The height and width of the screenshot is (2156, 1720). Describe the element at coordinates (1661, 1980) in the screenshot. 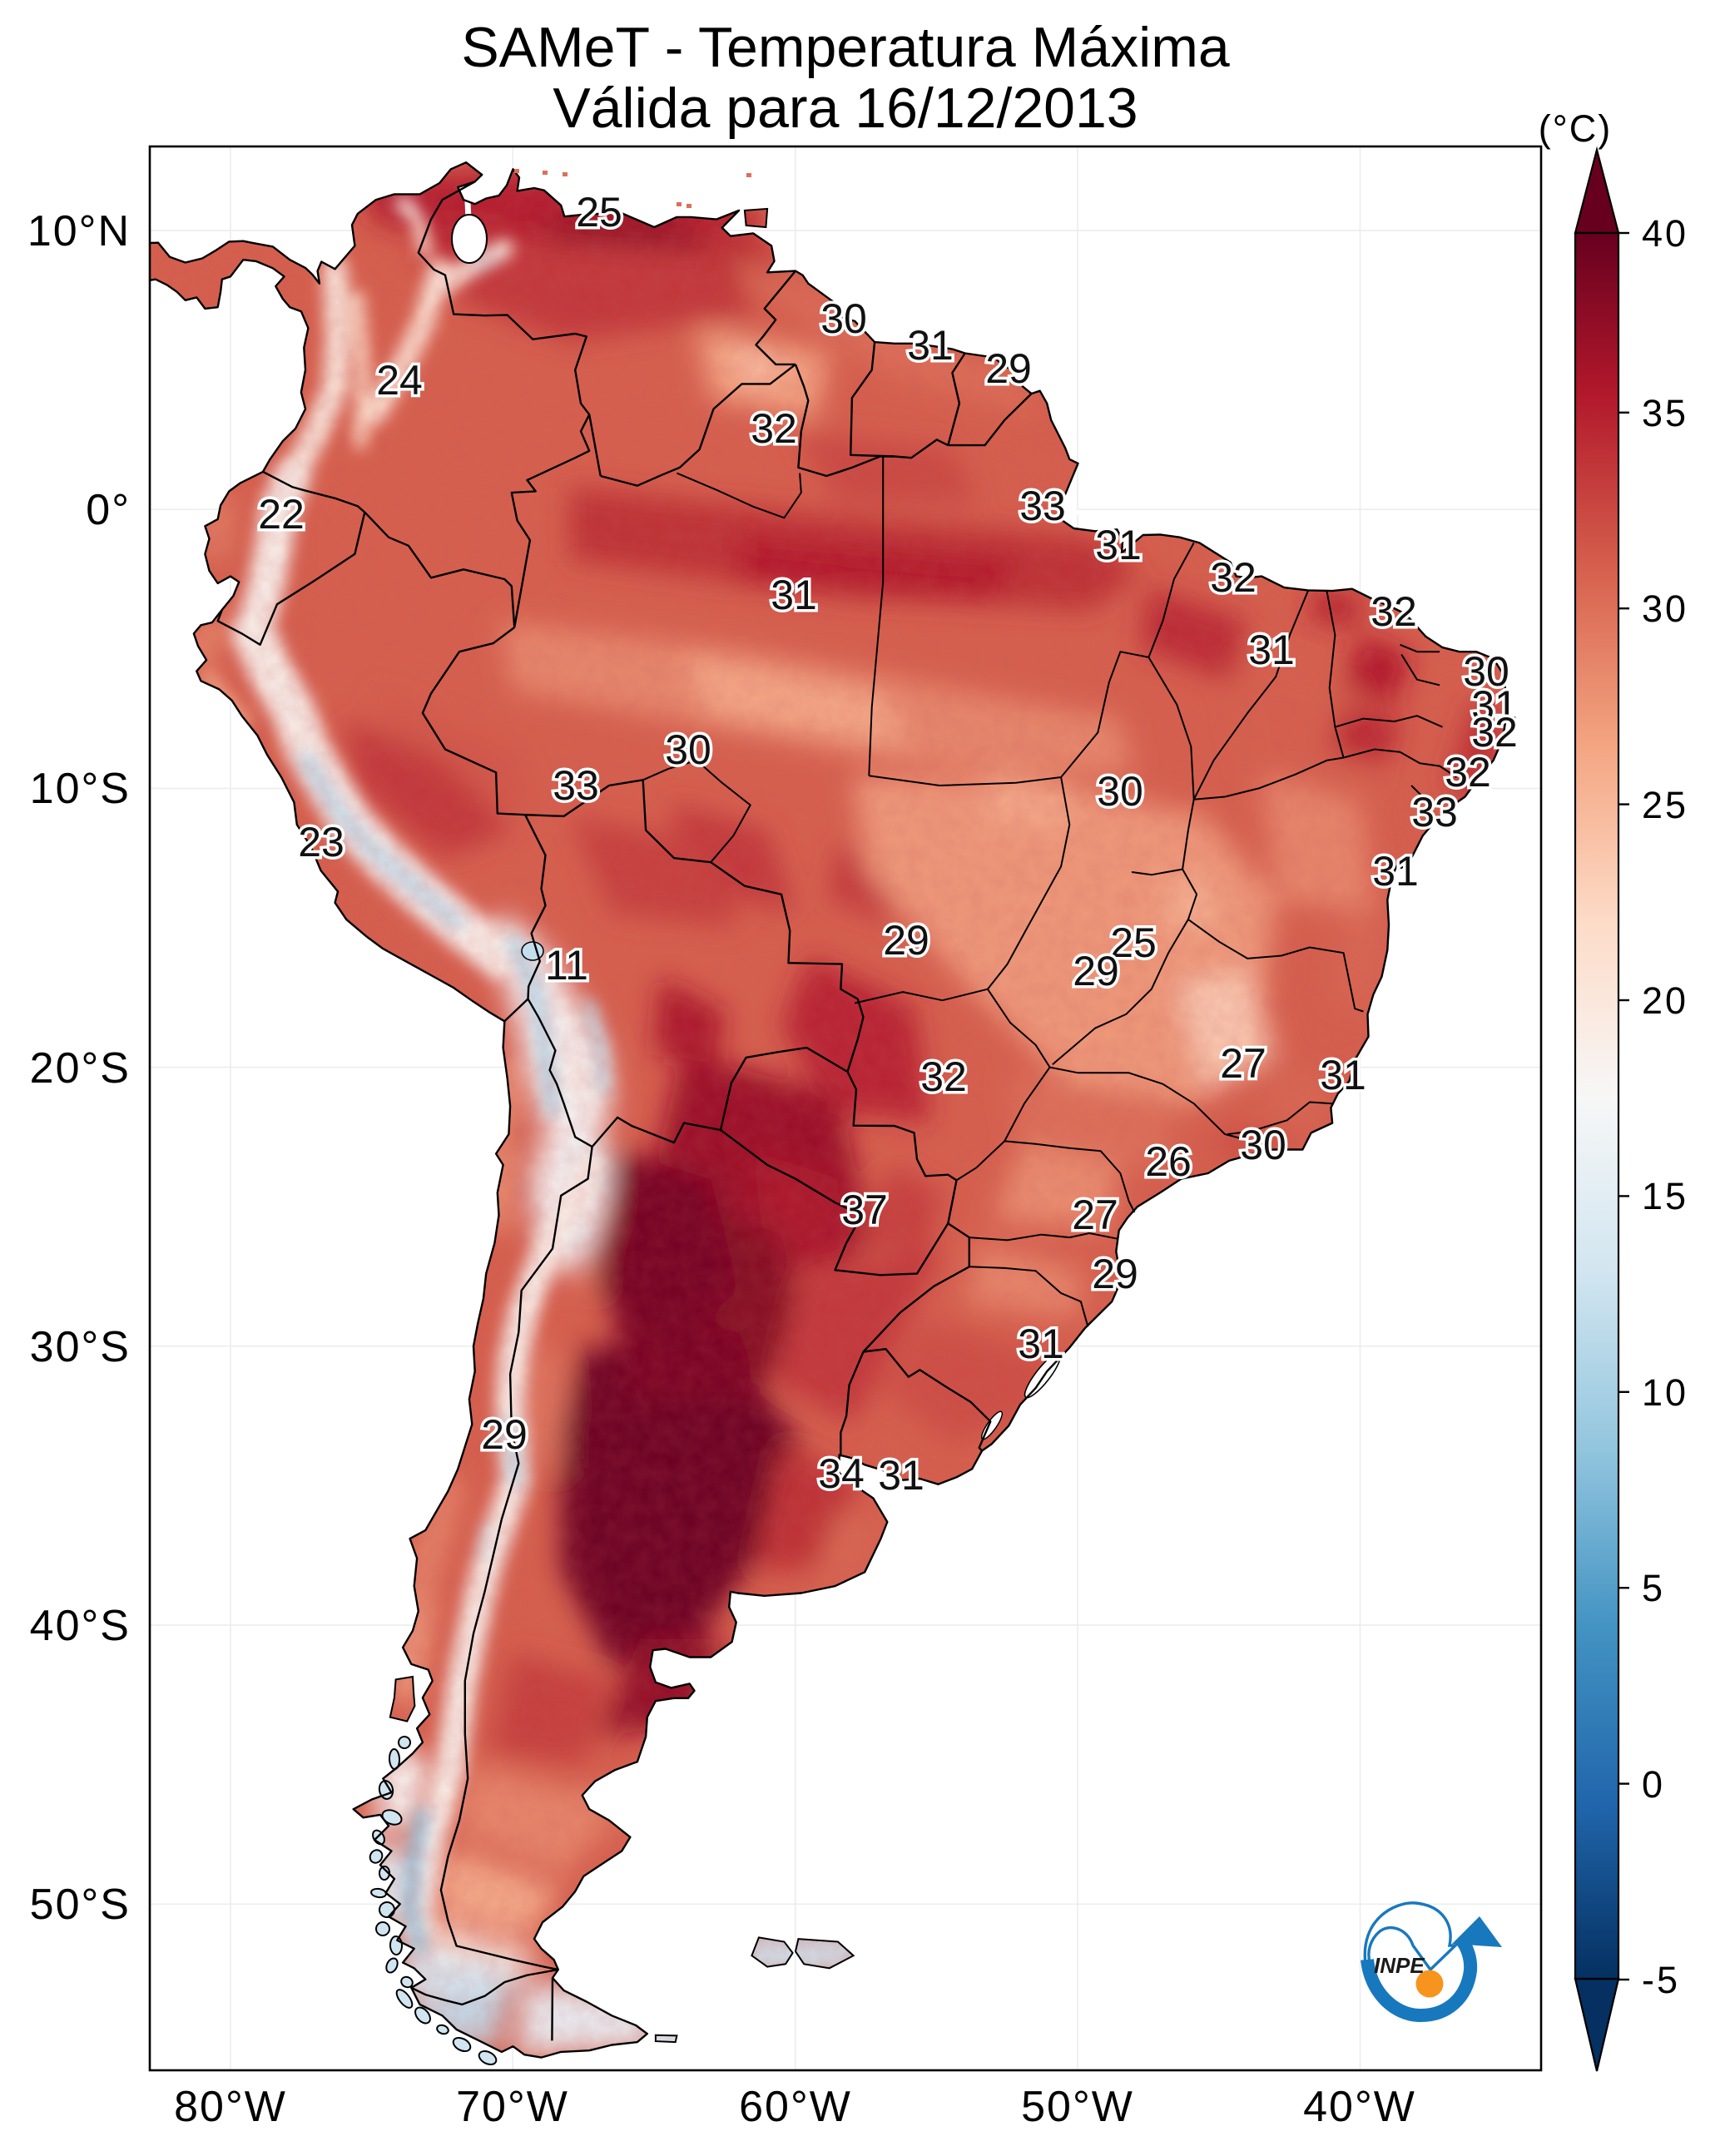

I see `svg-text: -5` at that location.